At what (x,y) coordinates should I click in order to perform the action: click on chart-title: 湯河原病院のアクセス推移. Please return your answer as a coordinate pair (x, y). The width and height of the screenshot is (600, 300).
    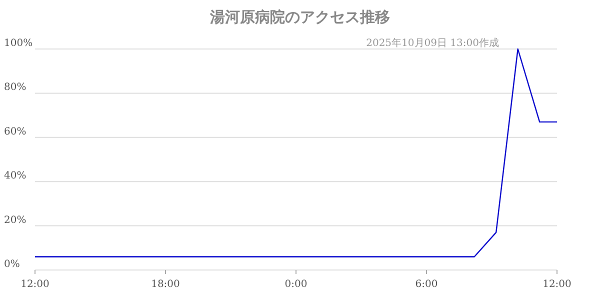
    Looking at the image, I should click on (299, 17).